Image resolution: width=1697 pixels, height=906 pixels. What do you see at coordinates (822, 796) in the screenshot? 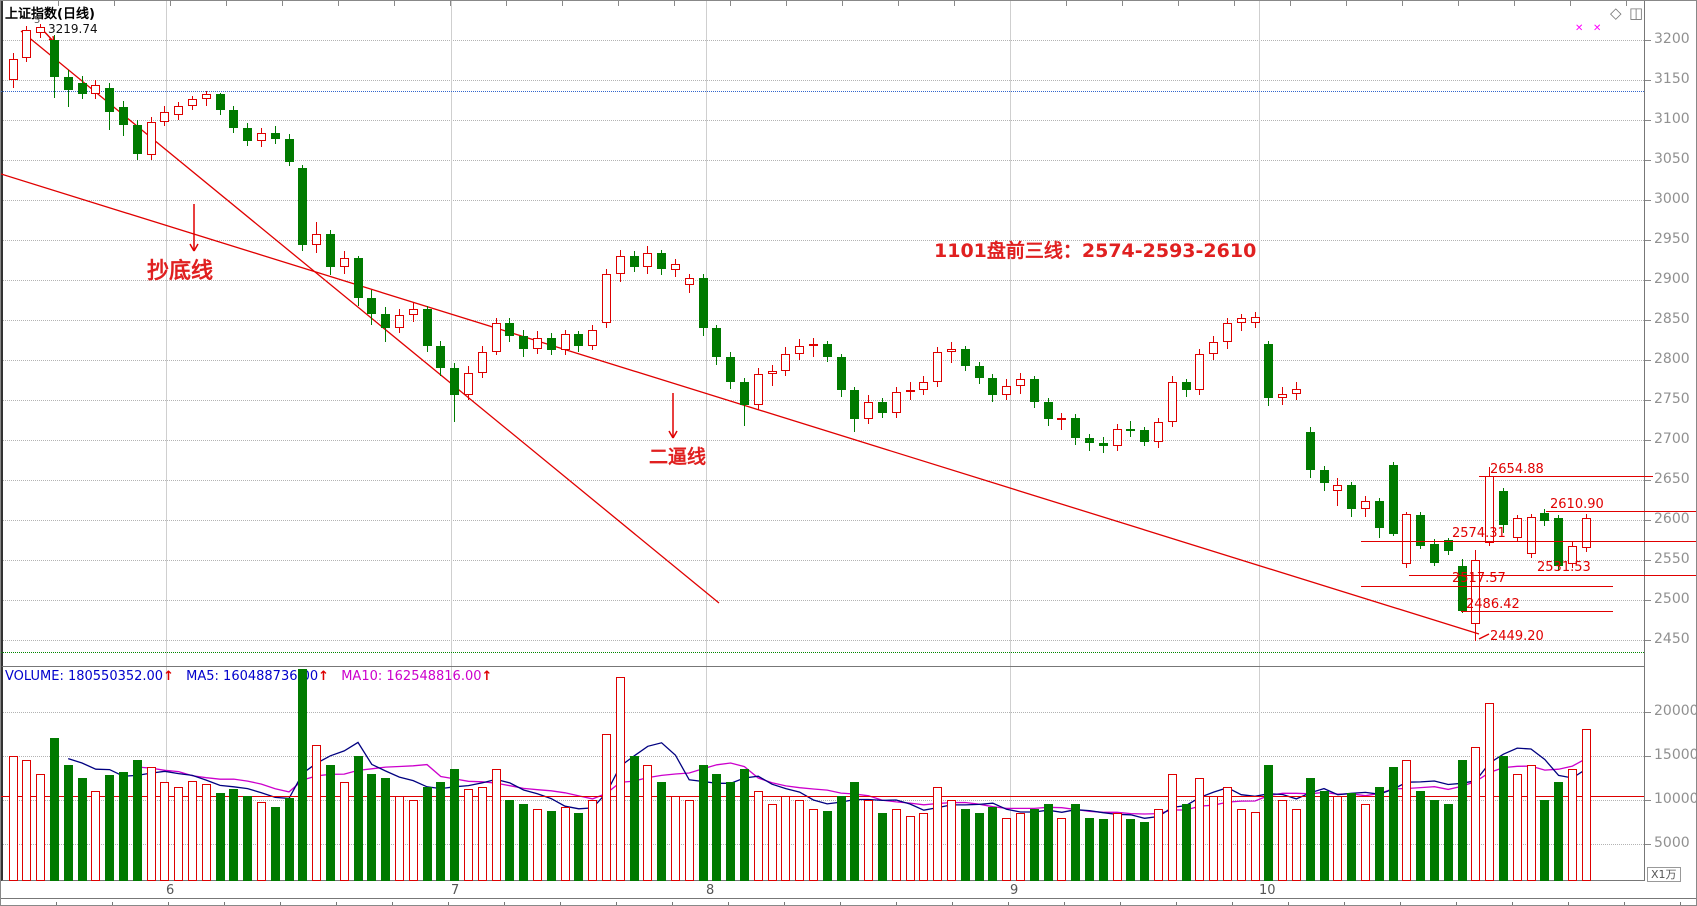
I see `alert-line` at bounding box center [822, 796].